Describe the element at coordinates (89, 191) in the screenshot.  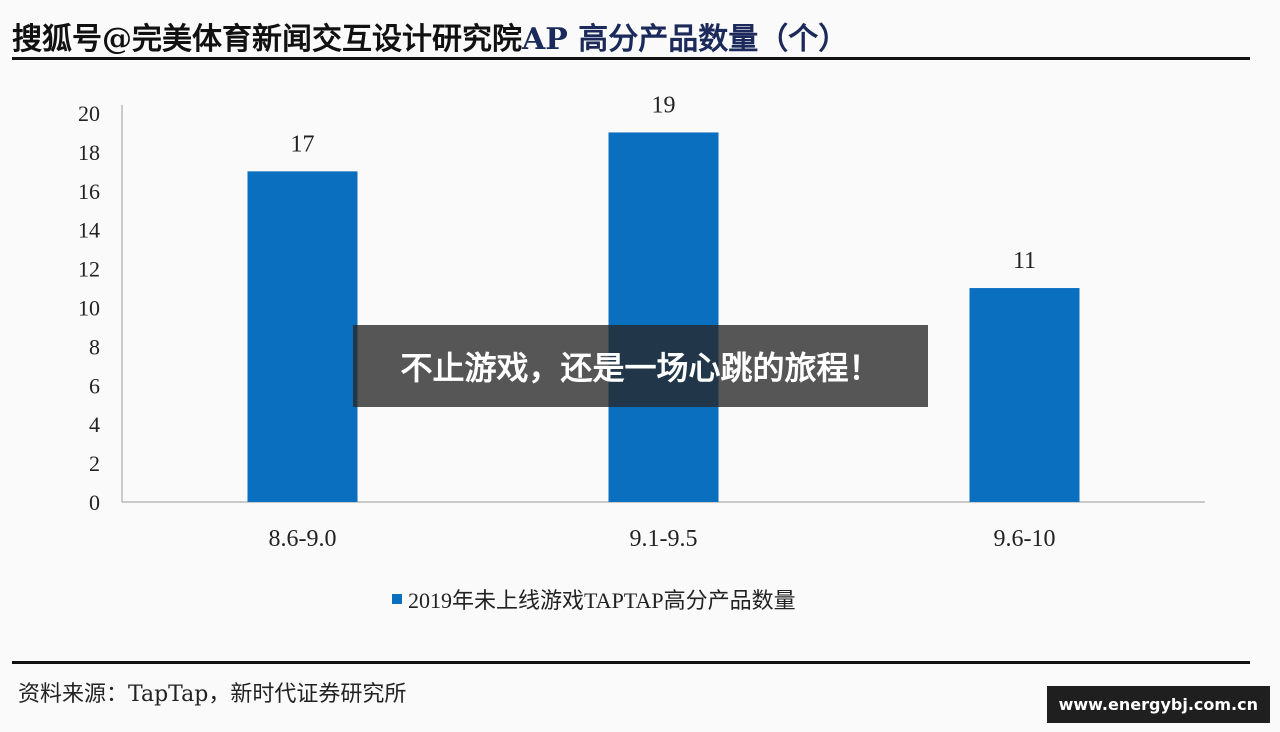
I see `y-tick-label: 16` at that location.